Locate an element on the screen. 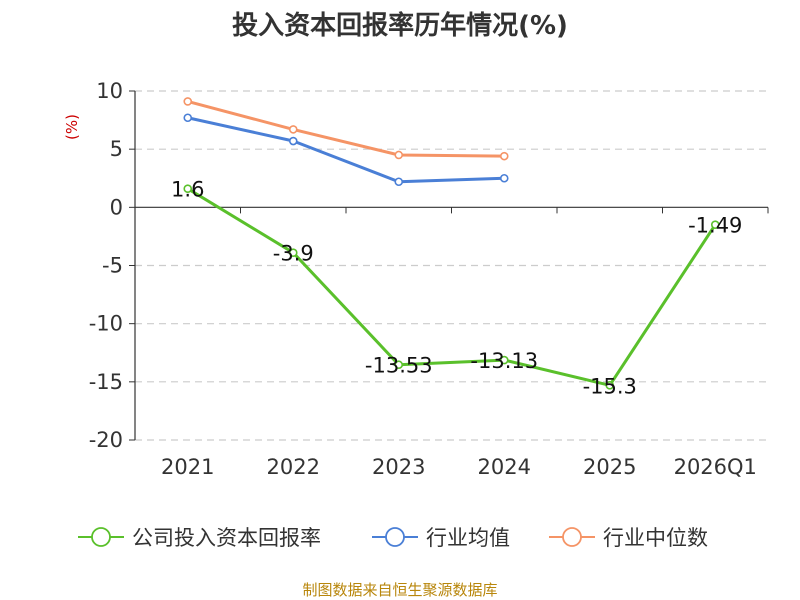 The height and width of the screenshot is (600, 800). legend-label: 行业均值 is located at coordinates (468, 538).